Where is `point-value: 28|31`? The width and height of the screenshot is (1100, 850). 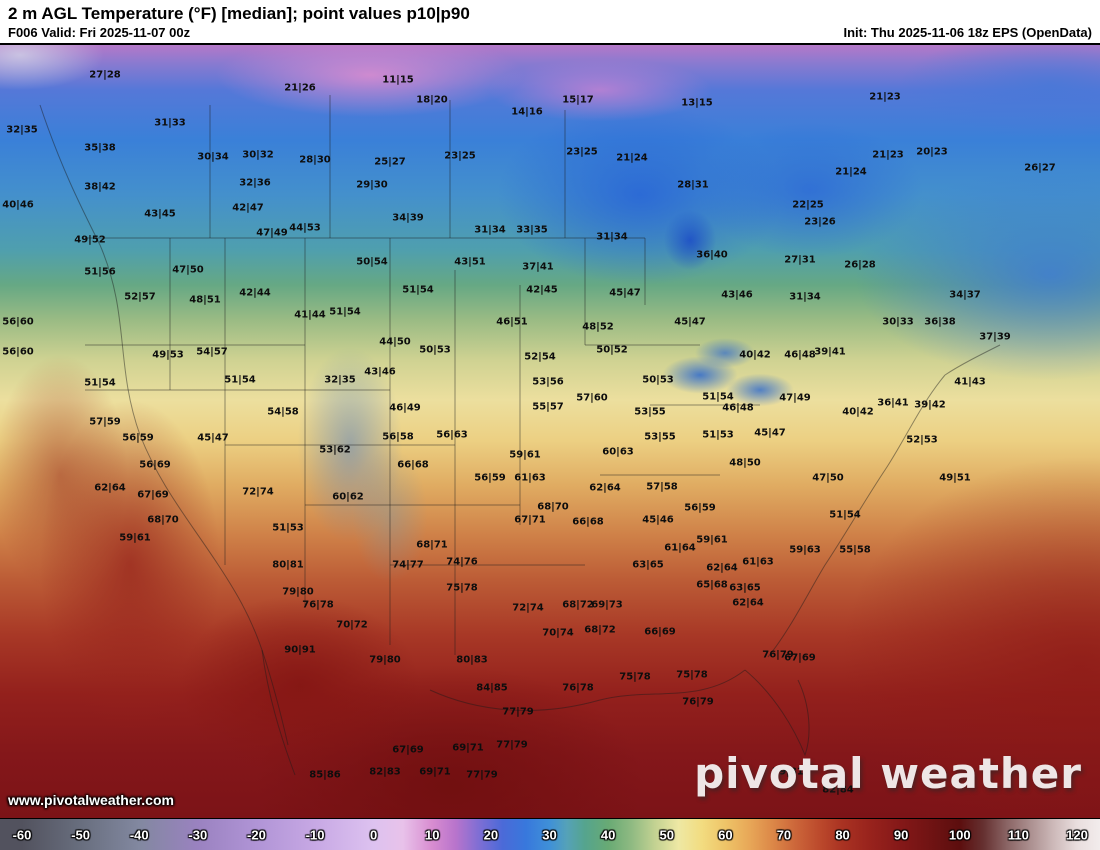 point-value: 28|31 is located at coordinates (693, 185).